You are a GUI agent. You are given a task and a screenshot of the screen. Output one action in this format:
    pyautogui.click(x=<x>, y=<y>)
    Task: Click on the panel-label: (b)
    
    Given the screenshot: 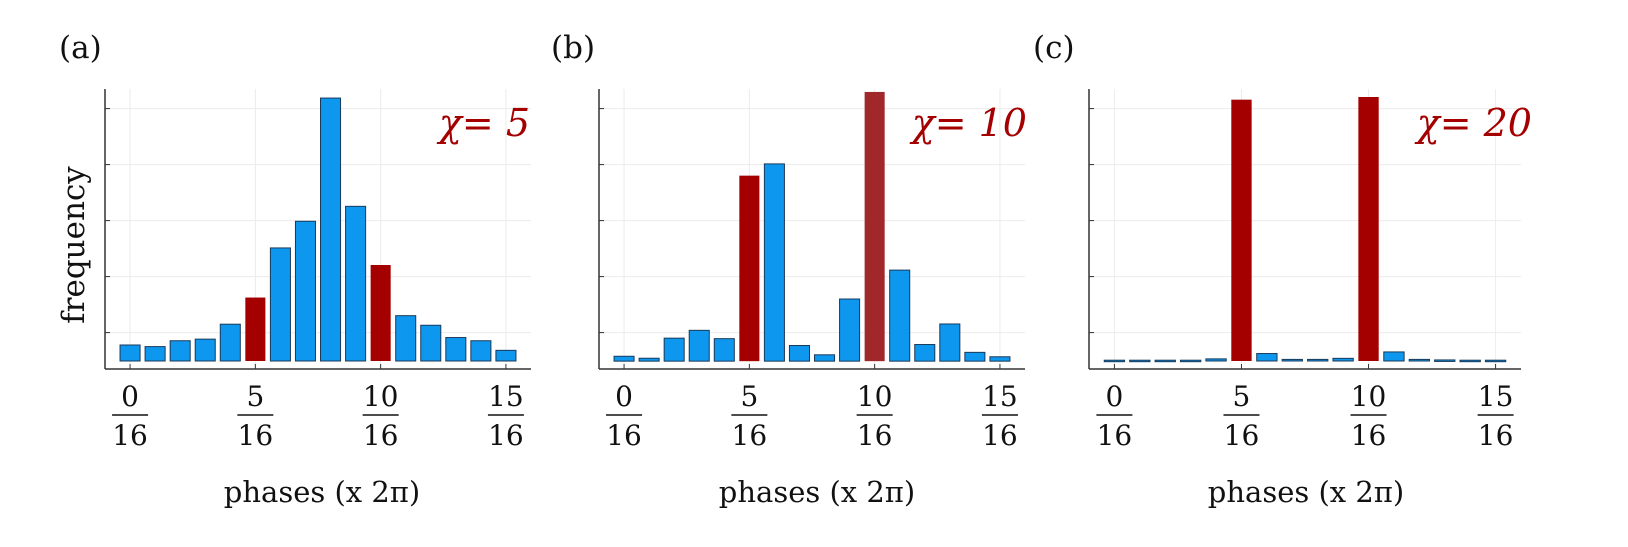 What is the action you would take?
    pyautogui.click(x=573, y=48)
    